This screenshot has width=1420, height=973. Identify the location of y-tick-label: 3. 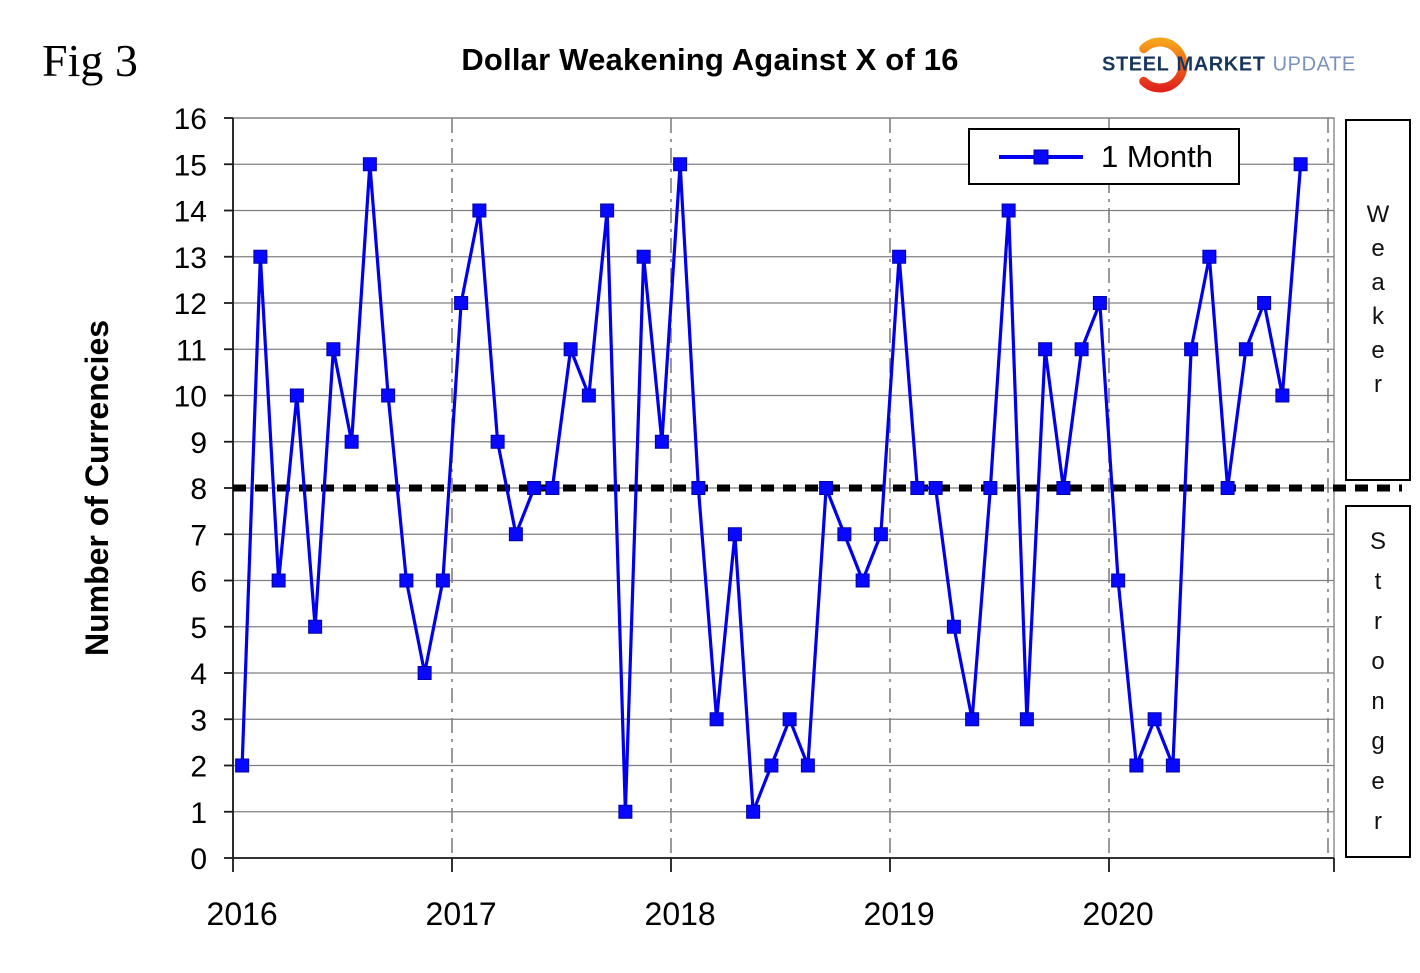
(198, 720).